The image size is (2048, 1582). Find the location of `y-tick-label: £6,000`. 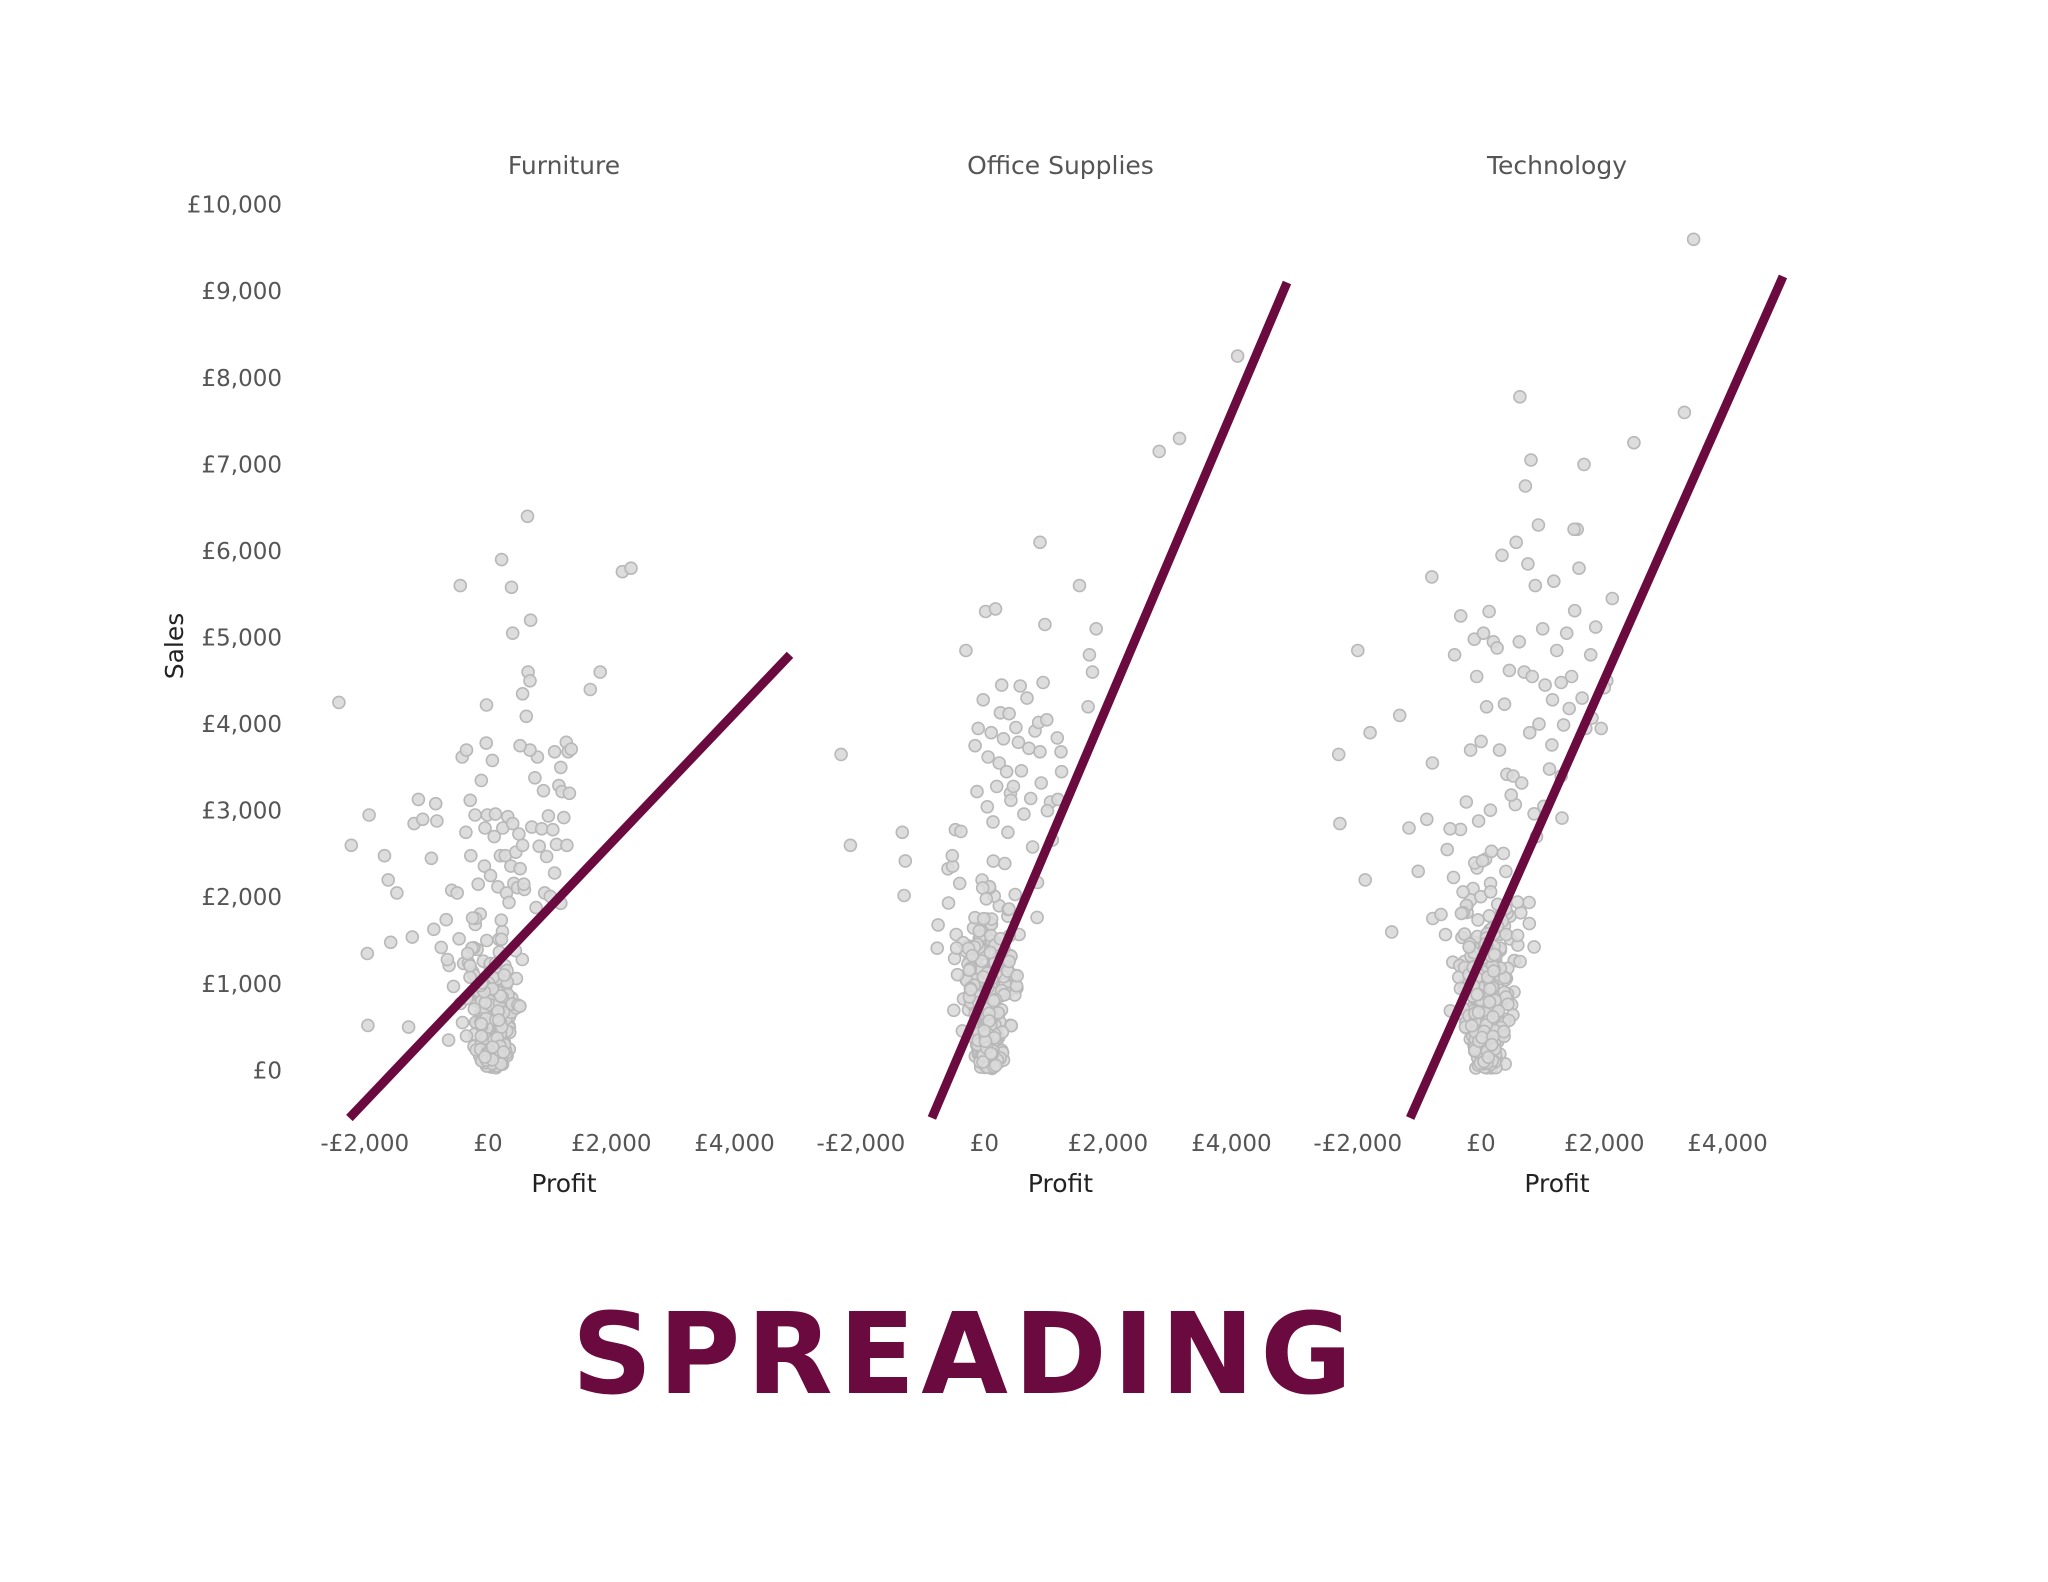

y-tick-label: £6,000 is located at coordinates (242, 552).